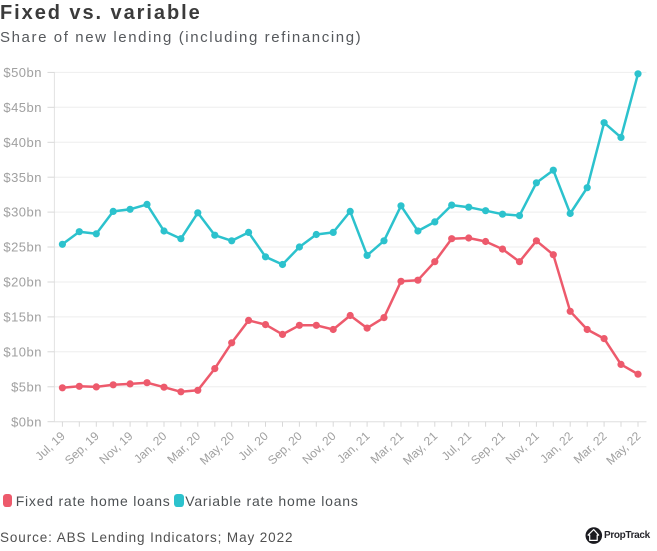  What do you see at coordinates (82, 448) in the screenshot?
I see `svg-text: Sep, 19` at bounding box center [82, 448].